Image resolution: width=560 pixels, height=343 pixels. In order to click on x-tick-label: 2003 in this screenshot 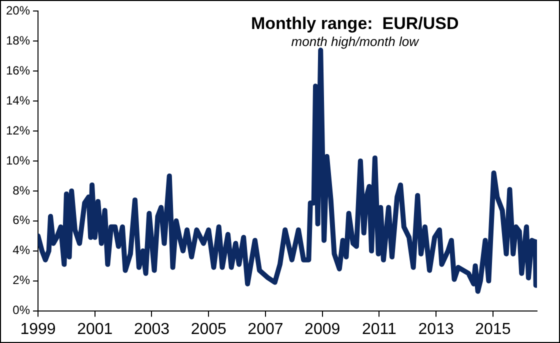, I will do `click(152, 329)`.